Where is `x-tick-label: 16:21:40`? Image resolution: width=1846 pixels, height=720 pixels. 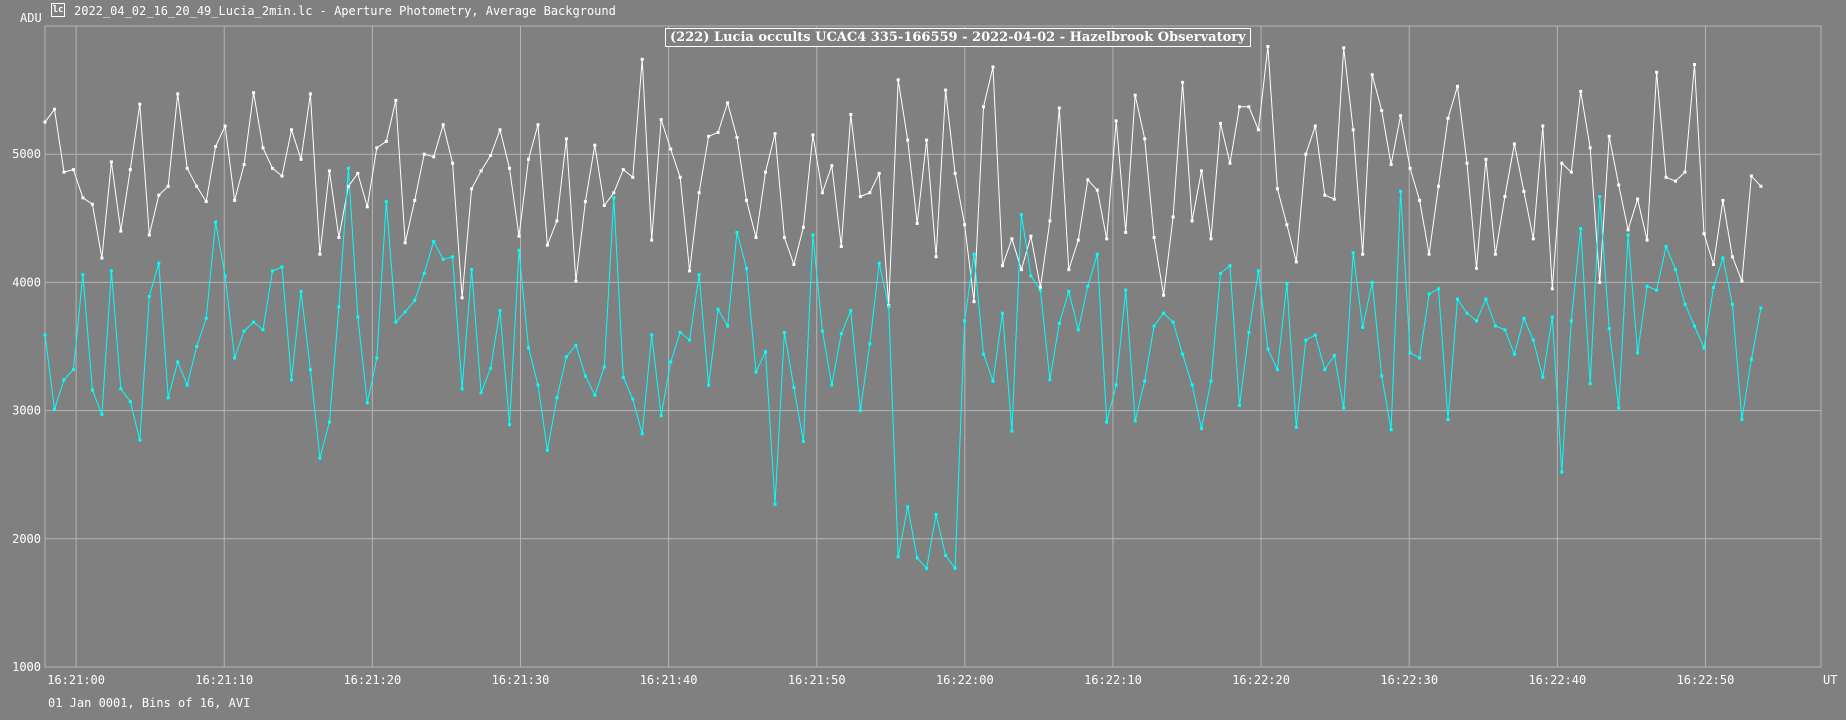
x-tick-label: 16:21:40 is located at coordinates (669, 680).